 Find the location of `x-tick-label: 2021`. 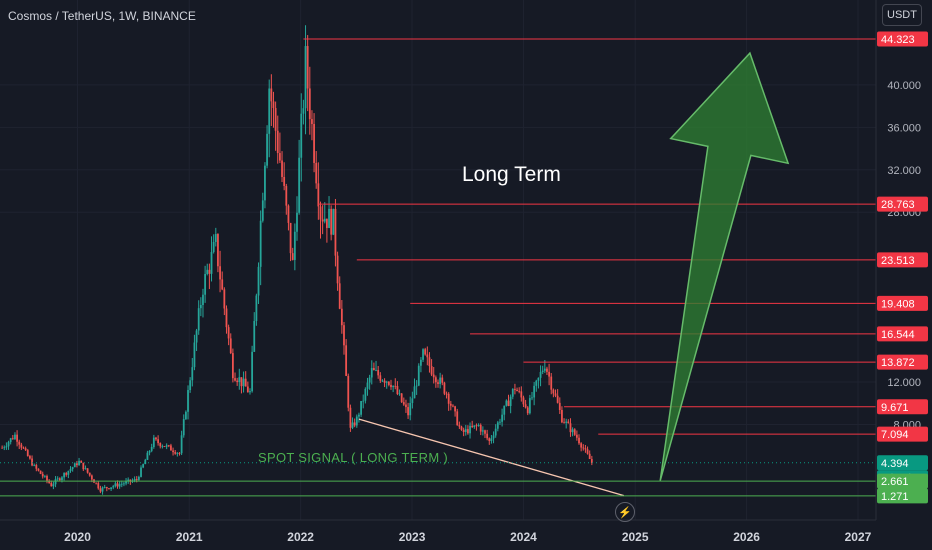

x-tick-label: 2021 is located at coordinates (189, 537).